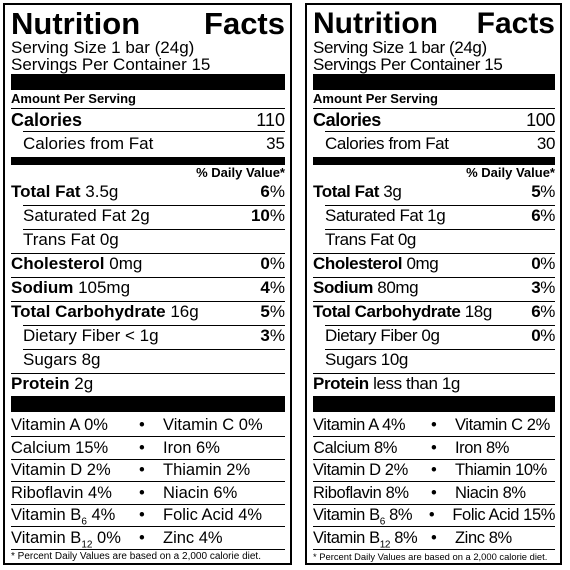 Image resolution: width=570 pixels, height=570 pixels. What do you see at coordinates (382, 336) in the screenshot?
I see `nutrient-name-amount: Dietary Fiber 0g` at bounding box center [382, 336].